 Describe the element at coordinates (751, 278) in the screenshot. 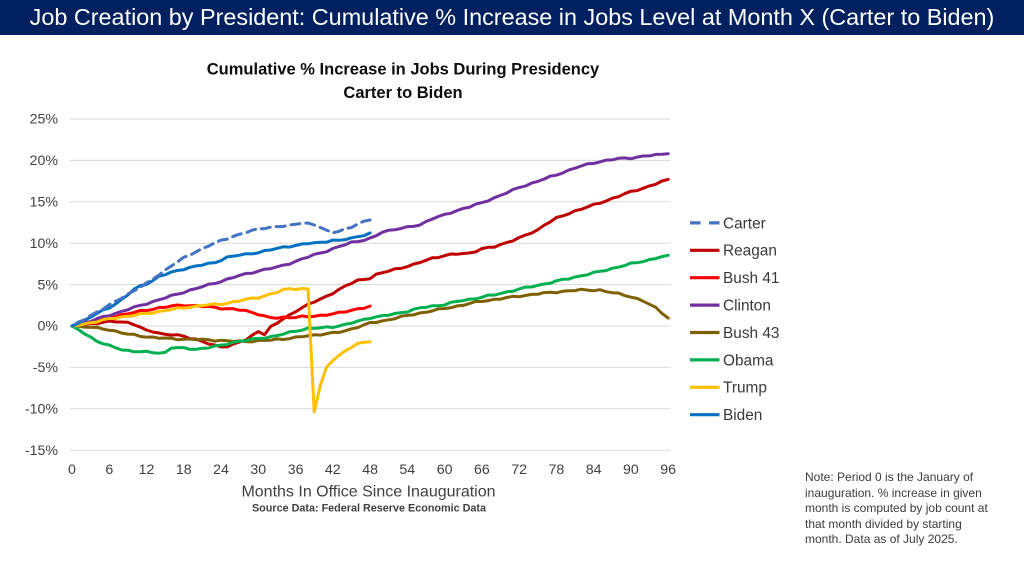

I see `svg-text: Bush 41` at that location.